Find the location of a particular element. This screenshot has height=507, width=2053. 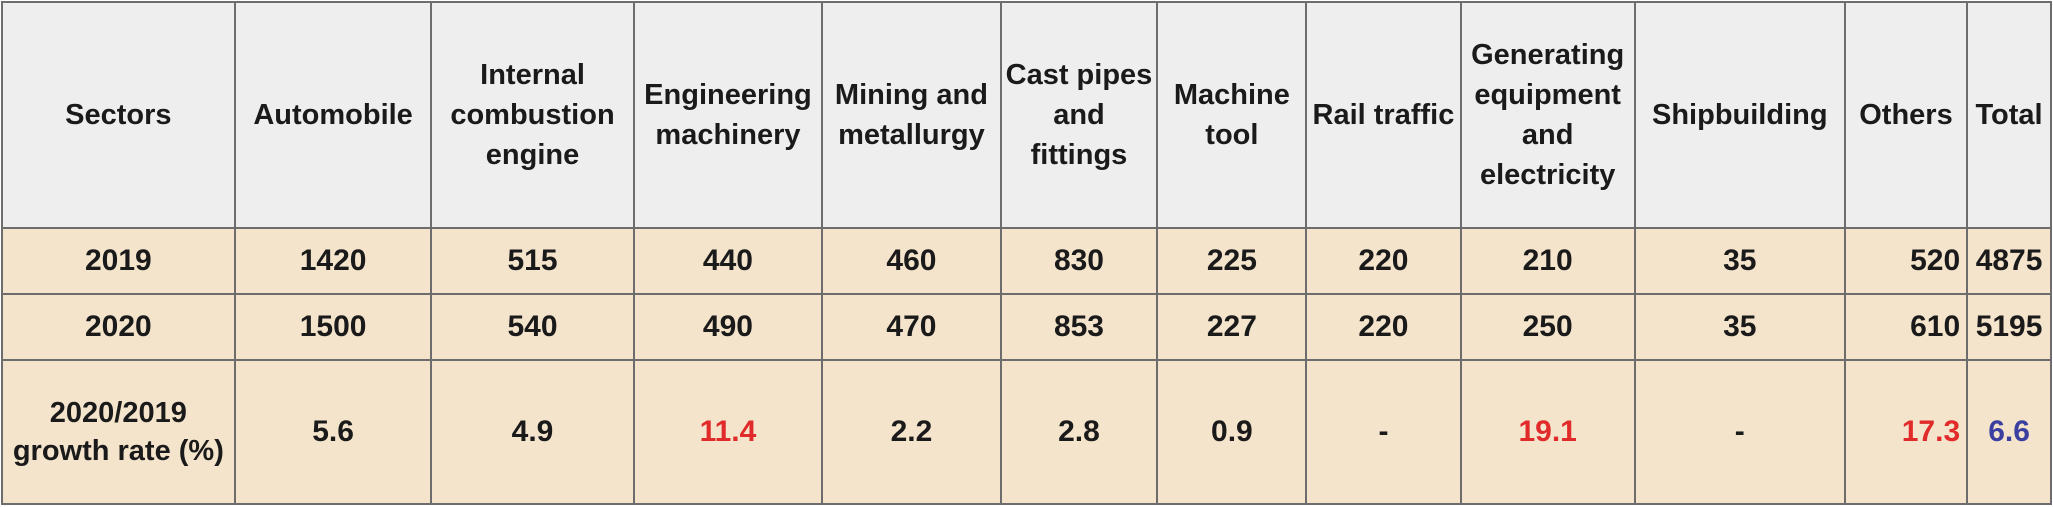

header-others: Others is located at coordinates (1906, 115).